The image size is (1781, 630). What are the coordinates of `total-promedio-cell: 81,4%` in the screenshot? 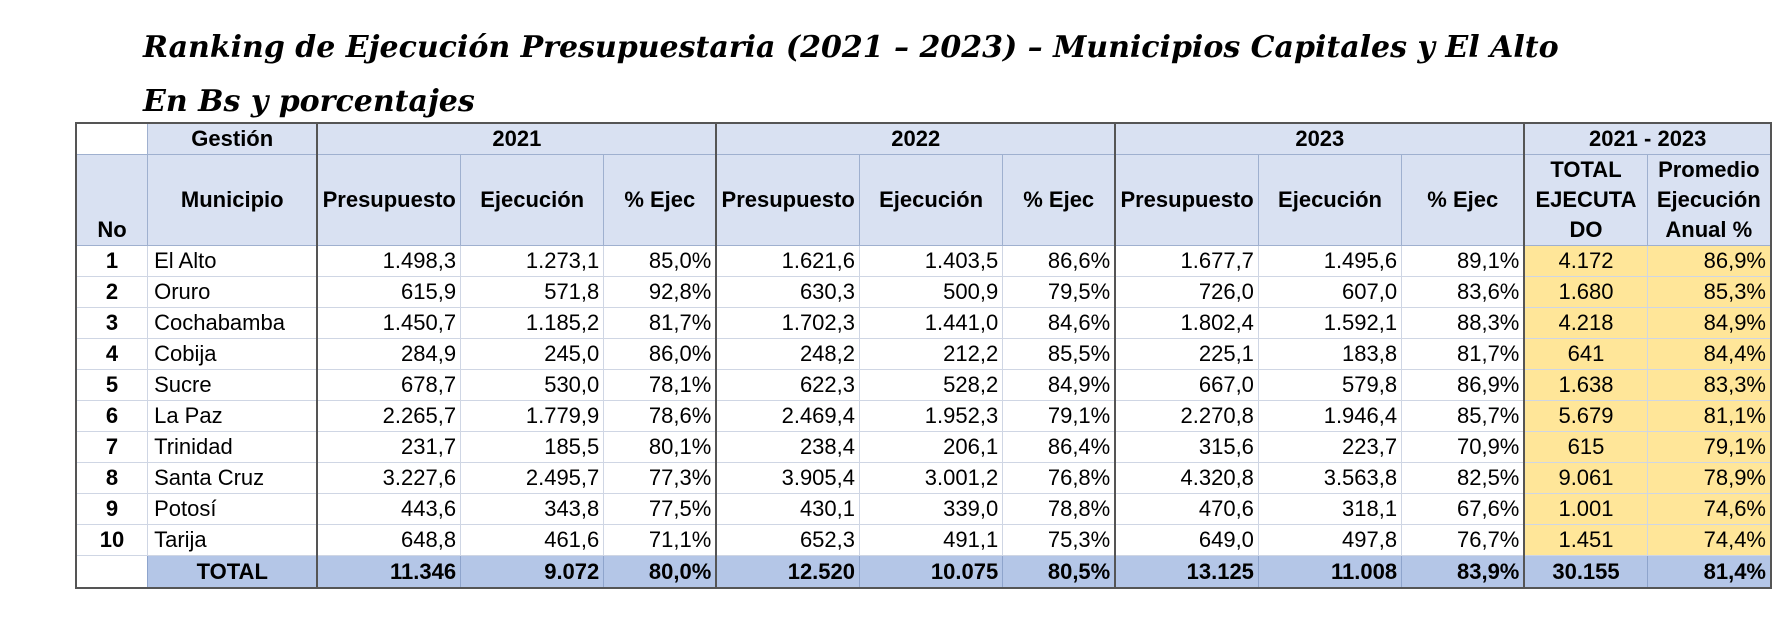 It's located at (1709, 572).